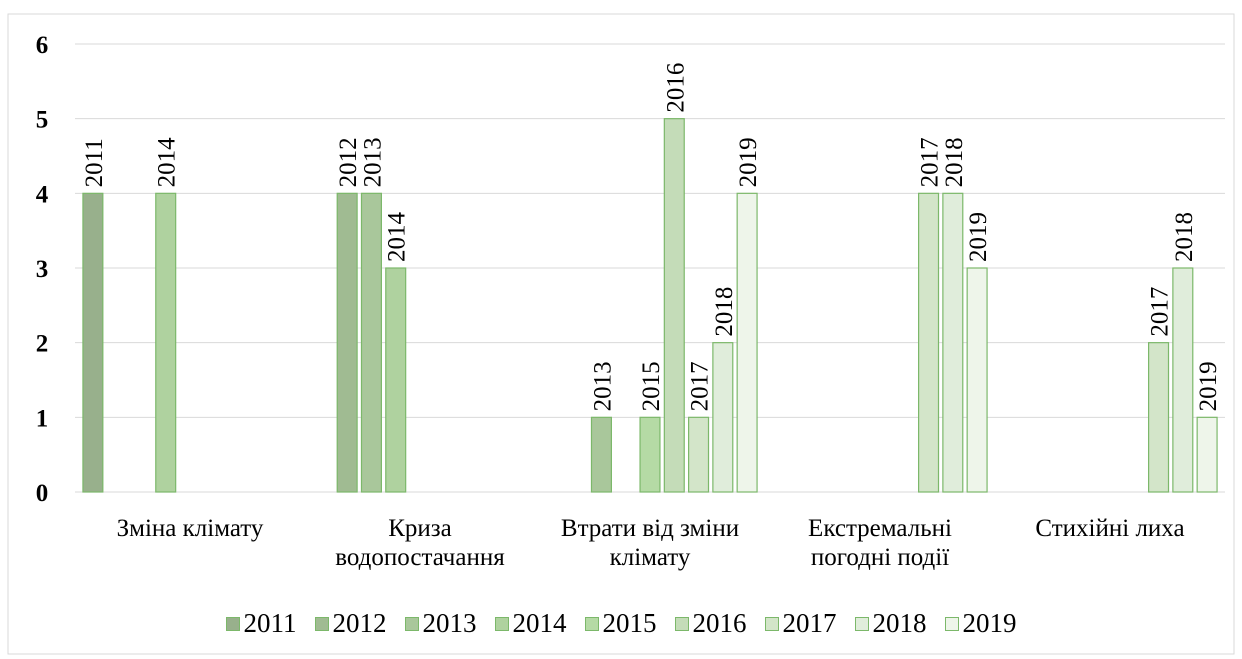 The width and height of the screenshot is (1242, 659). Describe the element at coordinates (42, 344) in the screenshot. I see `y-tick-label: 2` at that location.